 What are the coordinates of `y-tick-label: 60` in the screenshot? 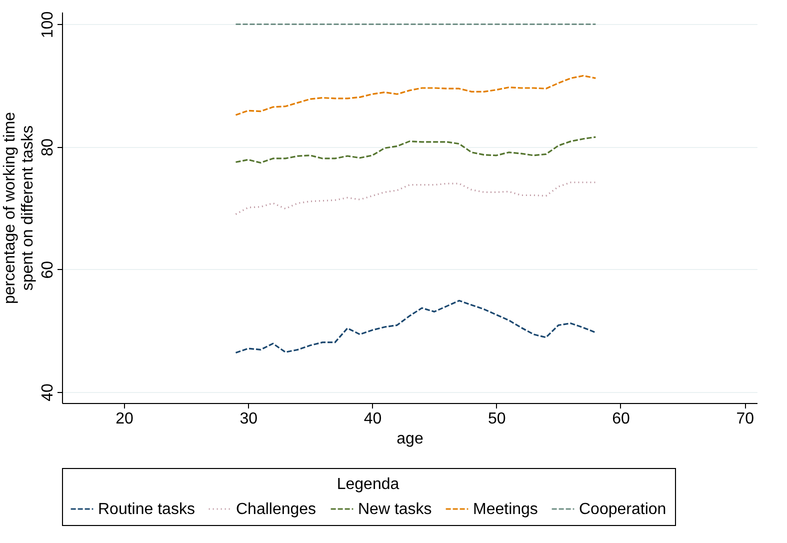 It's located at (48, 269).